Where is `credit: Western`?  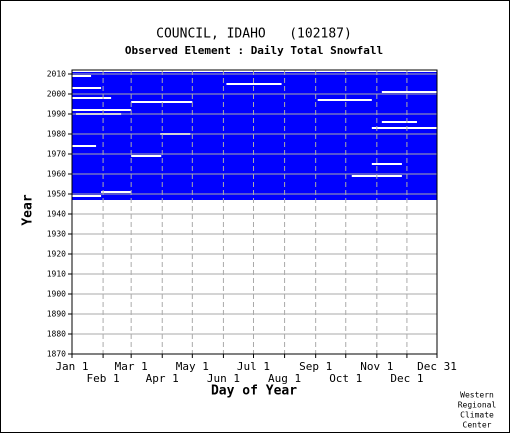
credit: Western is located at coordinates (477, 395).